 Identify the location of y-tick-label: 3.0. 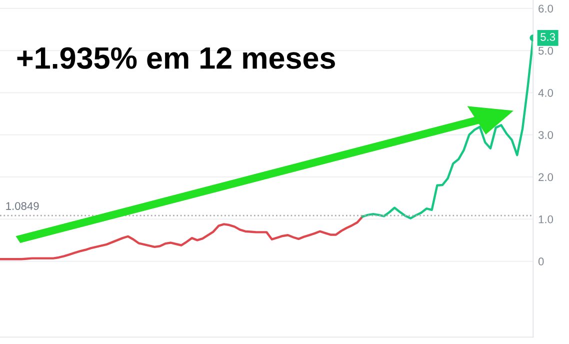
(546, 135).